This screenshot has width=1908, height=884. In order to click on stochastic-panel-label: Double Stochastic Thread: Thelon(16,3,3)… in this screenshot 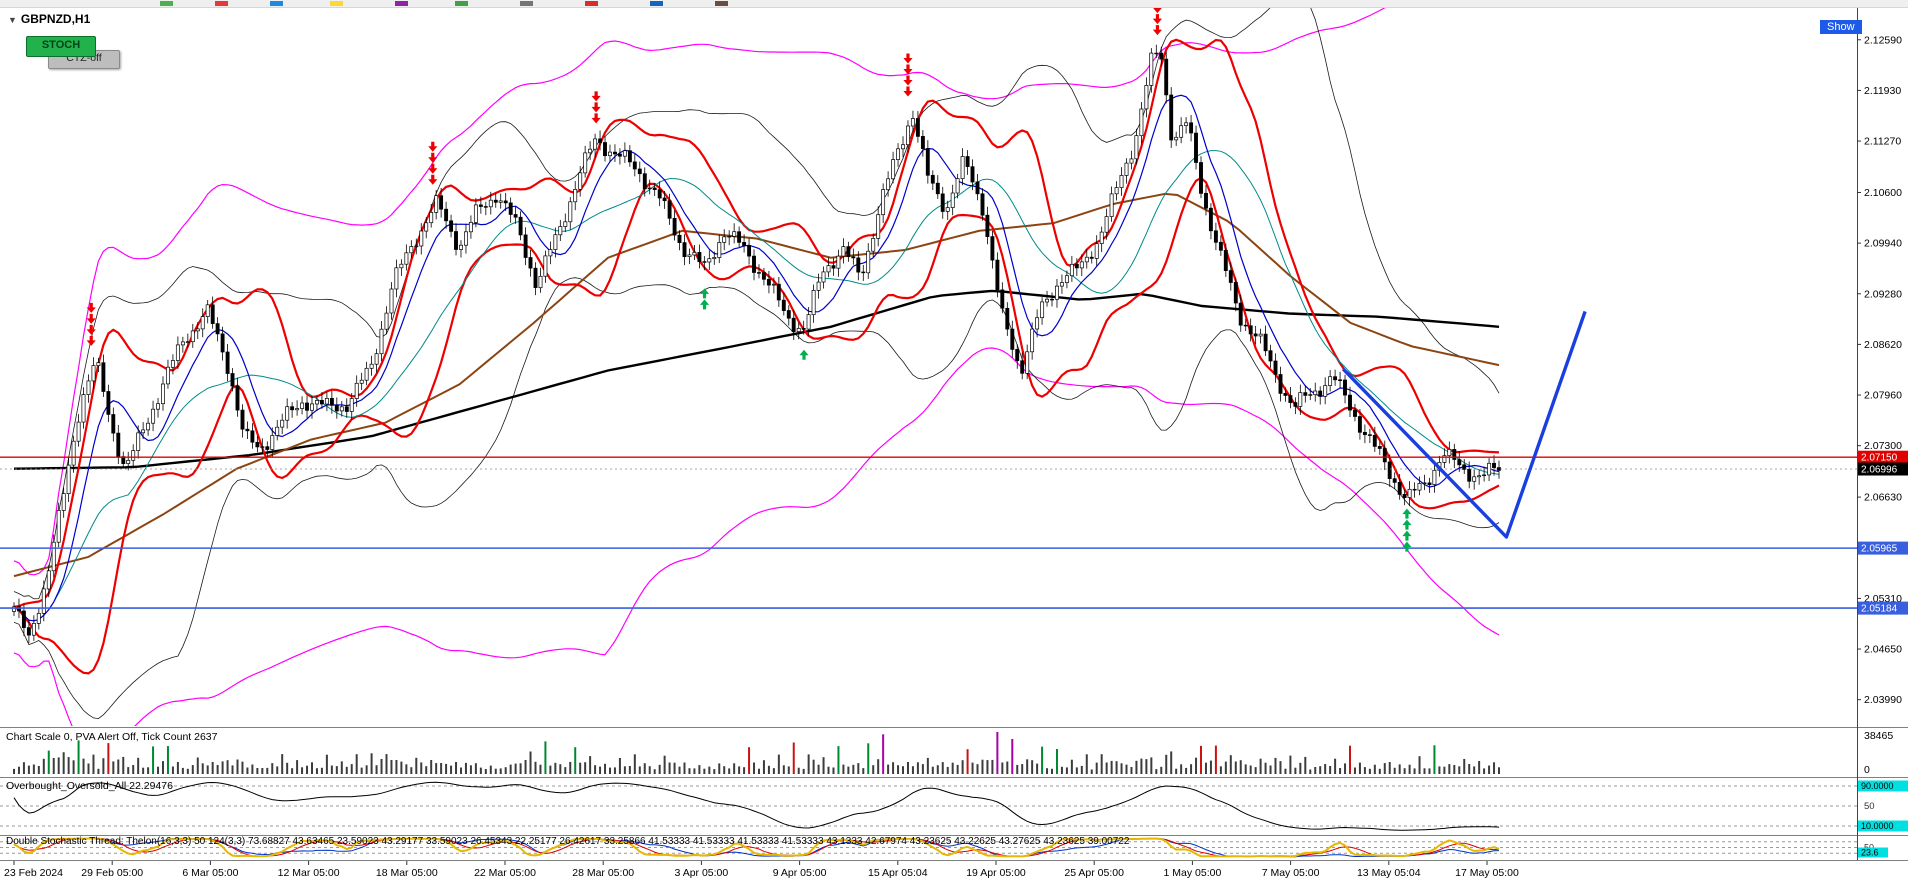, I will do `click(568, 841)`.